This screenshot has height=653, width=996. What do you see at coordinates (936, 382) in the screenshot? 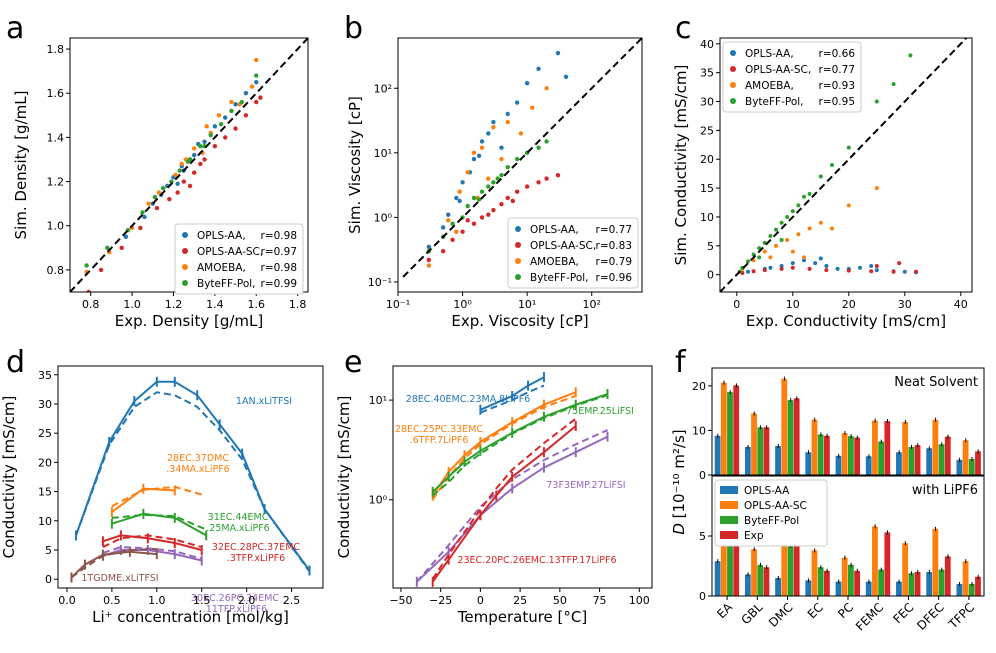
I see `panel-f-subtitle: Neat Solvent` at bounding box center [936, 382].